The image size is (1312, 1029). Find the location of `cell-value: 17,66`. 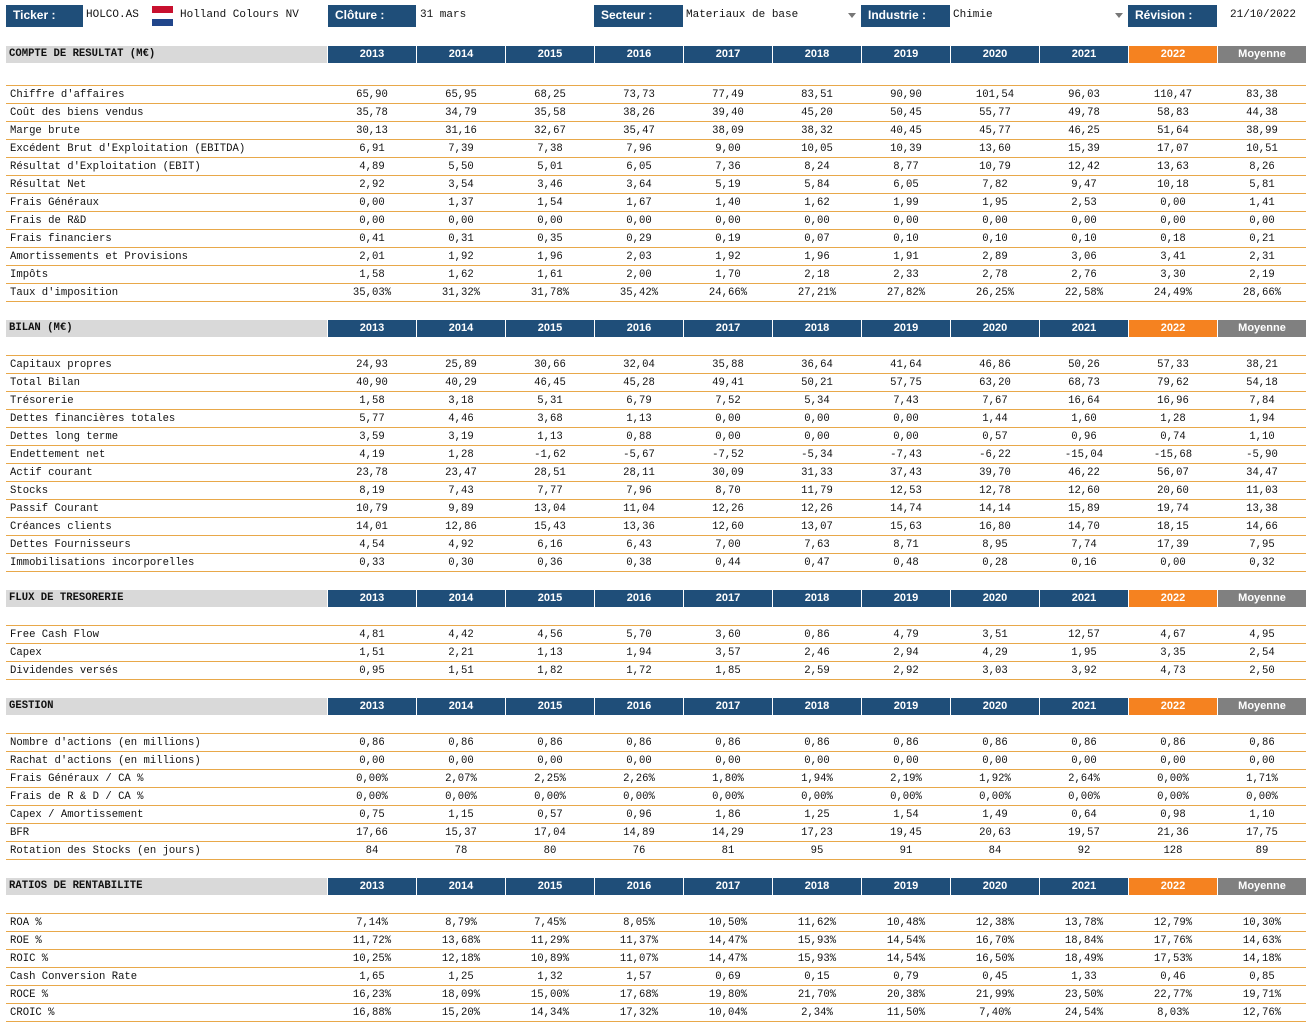

cell-value: 17,66 is located at coordinates (372, 833).